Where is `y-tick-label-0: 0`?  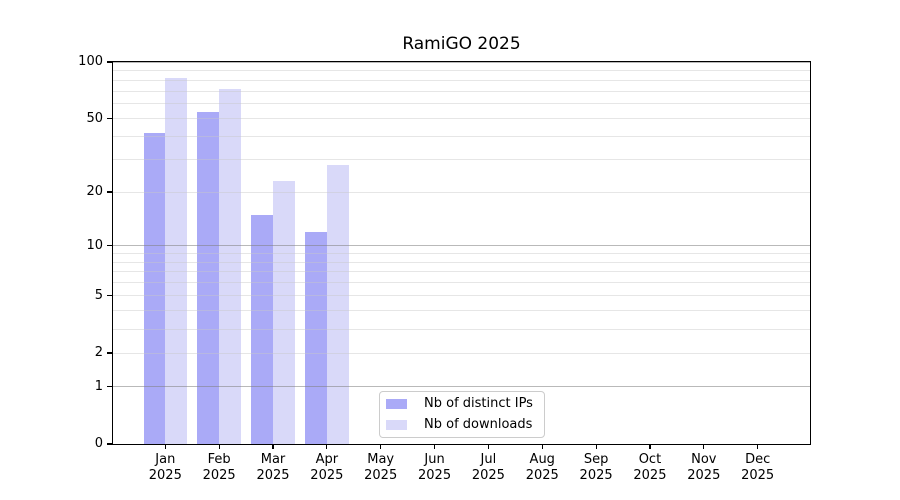
y-tick-label-0: 0 is located at coordinates (98, 443).